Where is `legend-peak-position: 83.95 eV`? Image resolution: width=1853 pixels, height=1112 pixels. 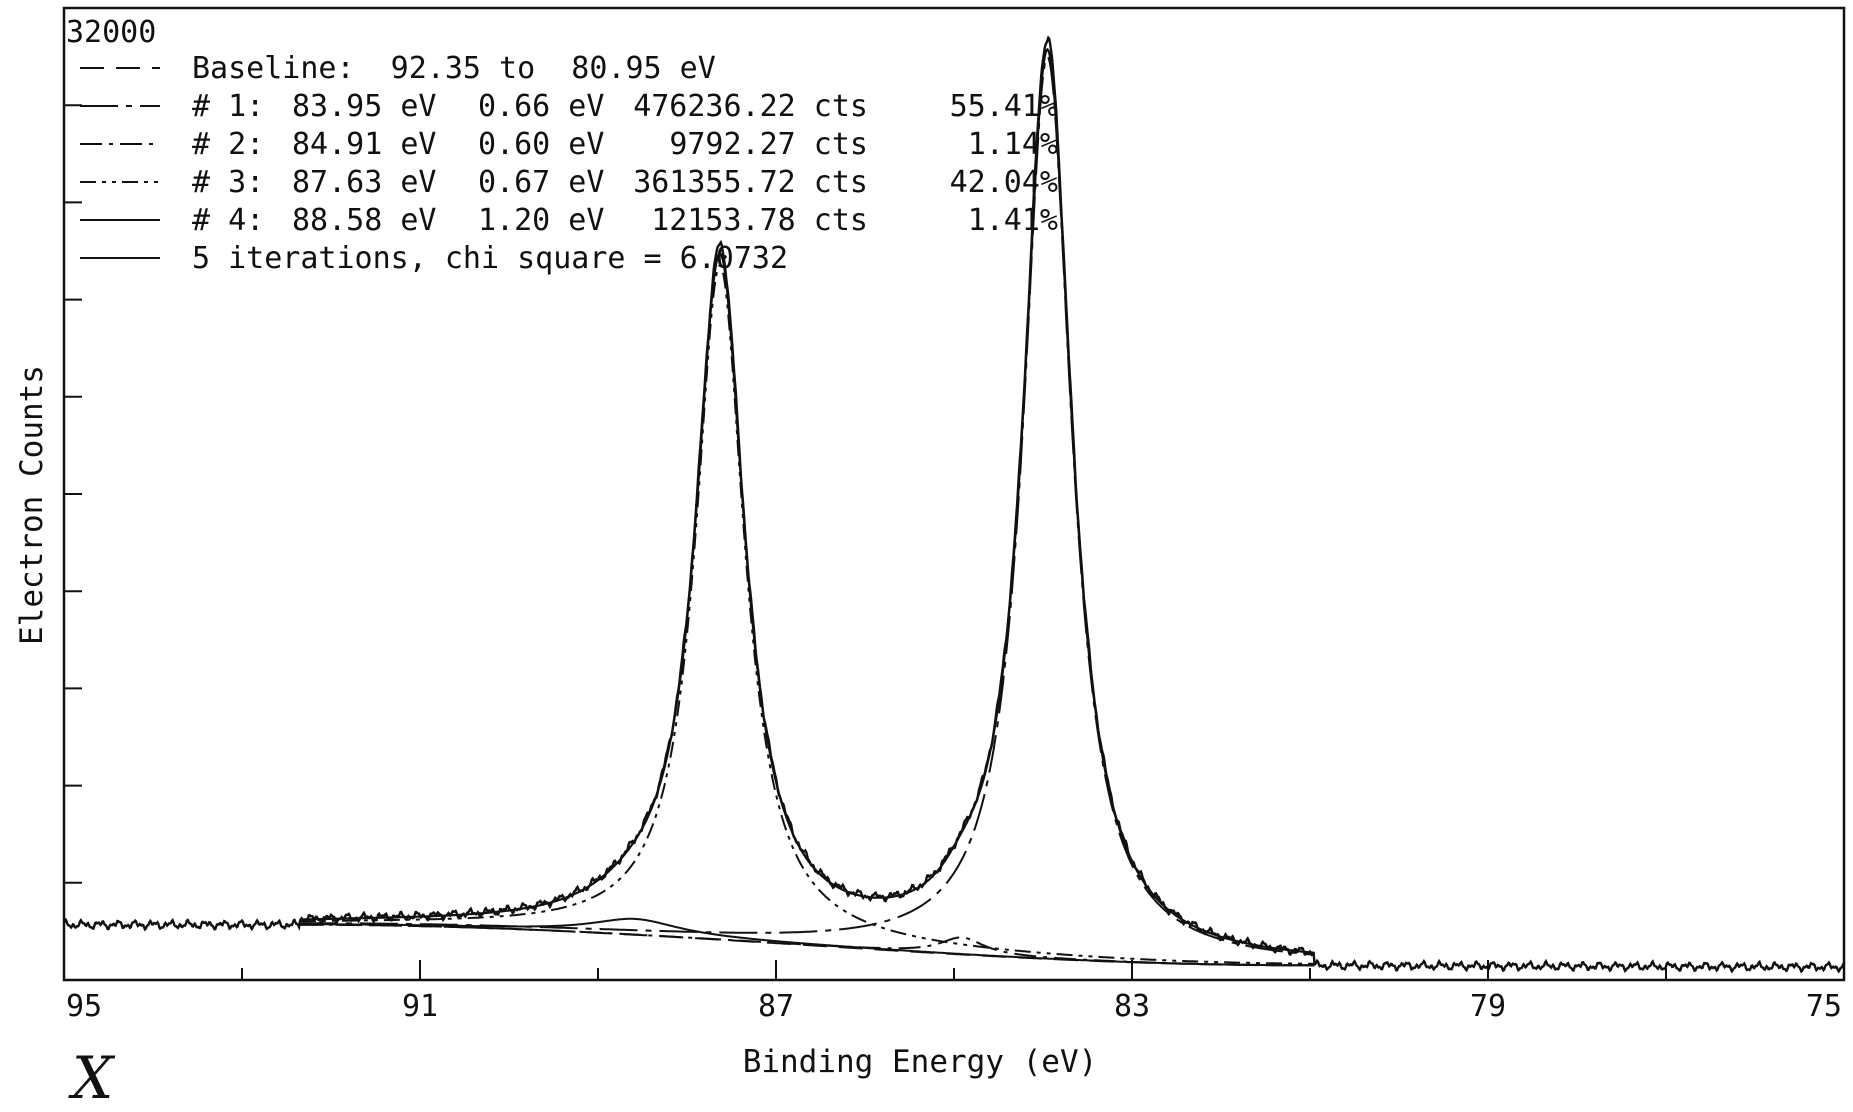
legend-peak-position: 83.95 eV is located at coordinates (364, 106).